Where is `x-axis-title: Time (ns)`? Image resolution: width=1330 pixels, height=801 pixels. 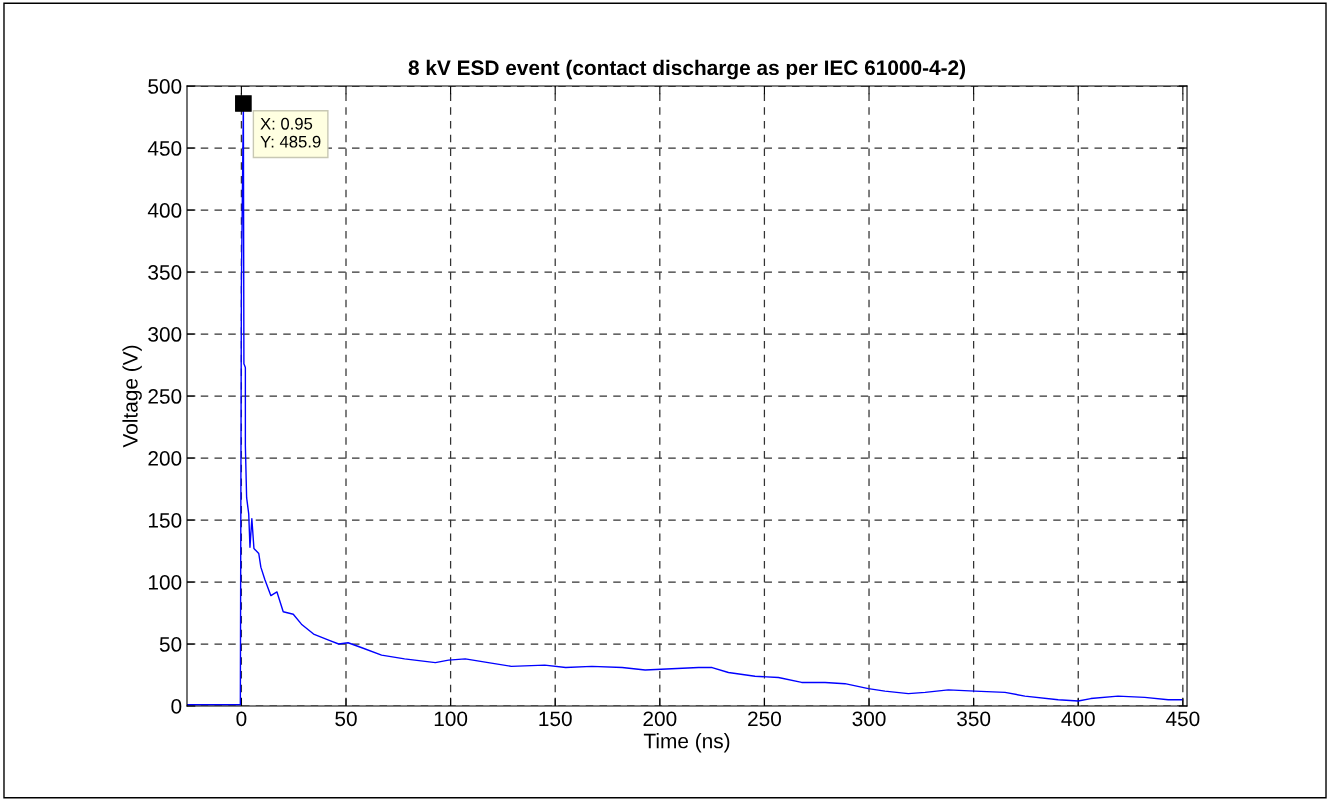
x-axis-title: Time (ns) is located at coordinates (686, 743).